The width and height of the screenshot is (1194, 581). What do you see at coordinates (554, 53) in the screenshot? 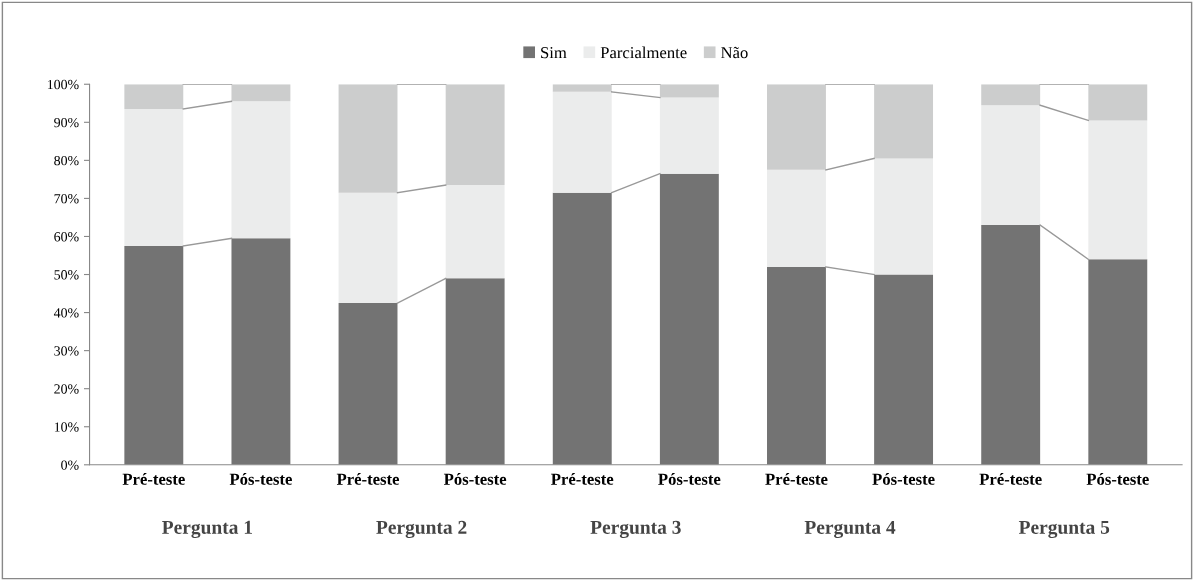
I see `legend-label: Sim` at bounding box center [554, 53].